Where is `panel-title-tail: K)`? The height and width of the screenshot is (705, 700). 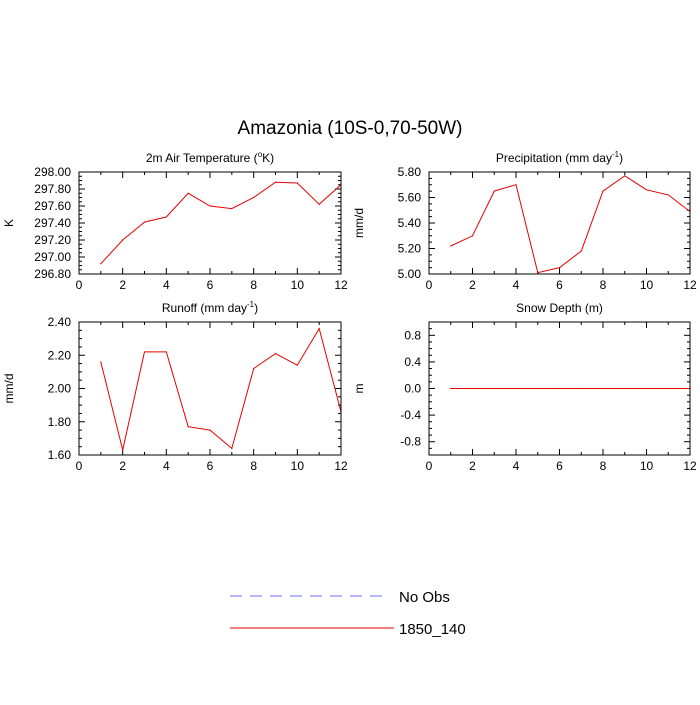
panel-title-tail: K) is located at coordinates (268, 158).